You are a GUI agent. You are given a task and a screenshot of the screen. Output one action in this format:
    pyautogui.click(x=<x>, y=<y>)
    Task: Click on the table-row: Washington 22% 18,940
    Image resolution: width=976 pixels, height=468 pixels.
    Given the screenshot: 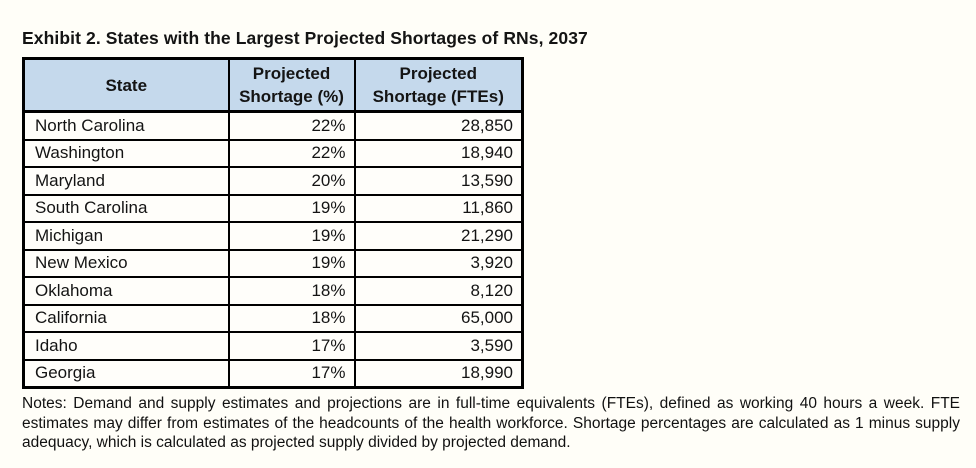 What is the action you would take?
    pyautogui.click(x=273, y=153)
    